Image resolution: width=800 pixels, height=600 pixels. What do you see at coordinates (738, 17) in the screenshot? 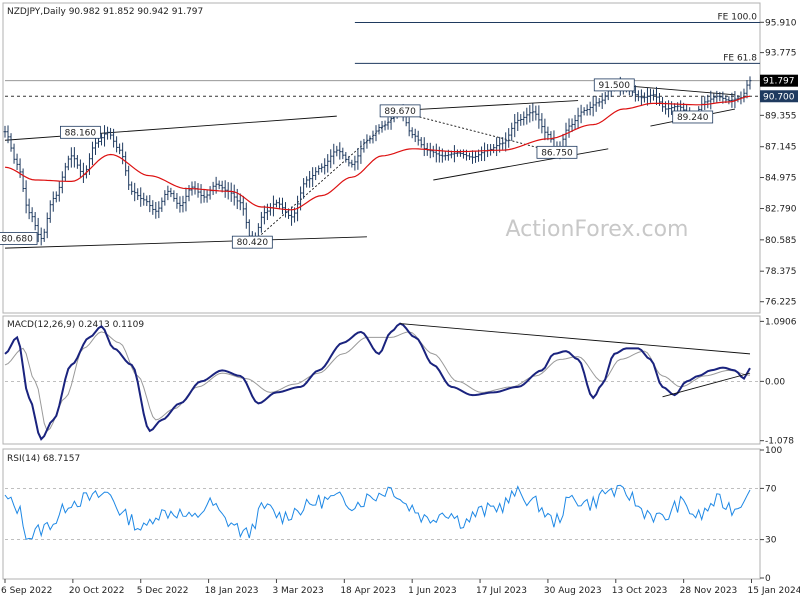
I see `fib-level-label: FE 100.0` at bounding box center [738, 17].